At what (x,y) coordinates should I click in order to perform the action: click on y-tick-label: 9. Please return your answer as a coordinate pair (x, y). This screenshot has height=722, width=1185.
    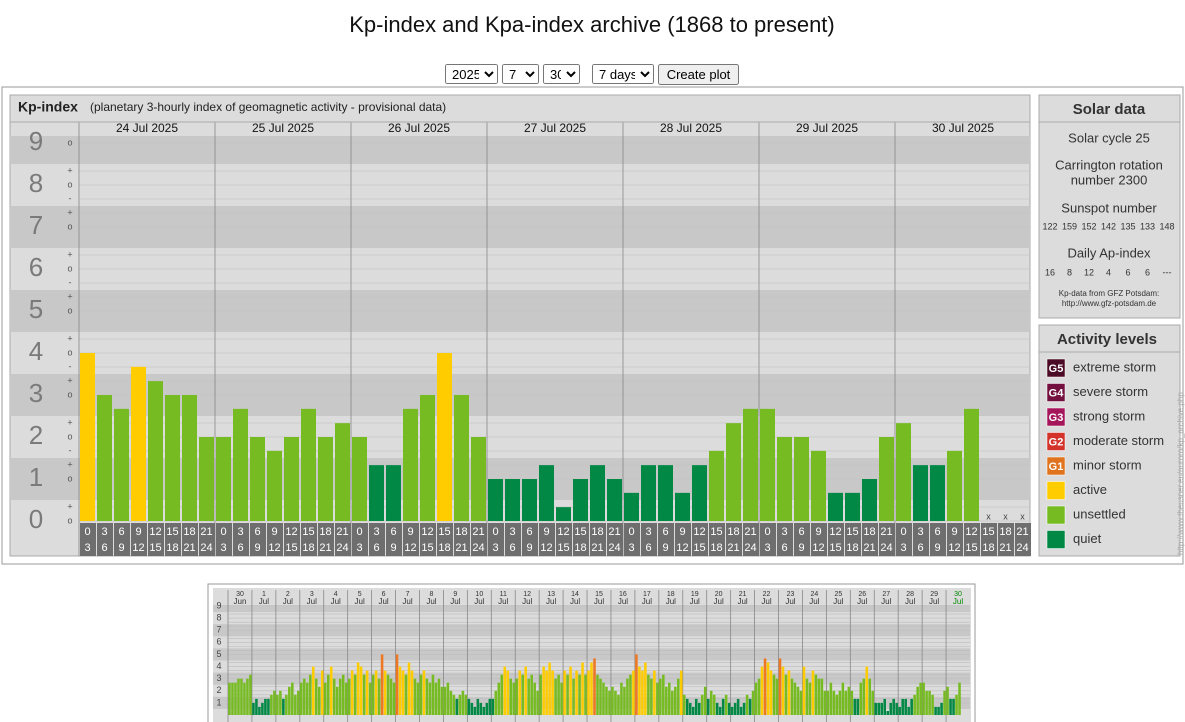
    Looking at the image, I should click on (218, 605).